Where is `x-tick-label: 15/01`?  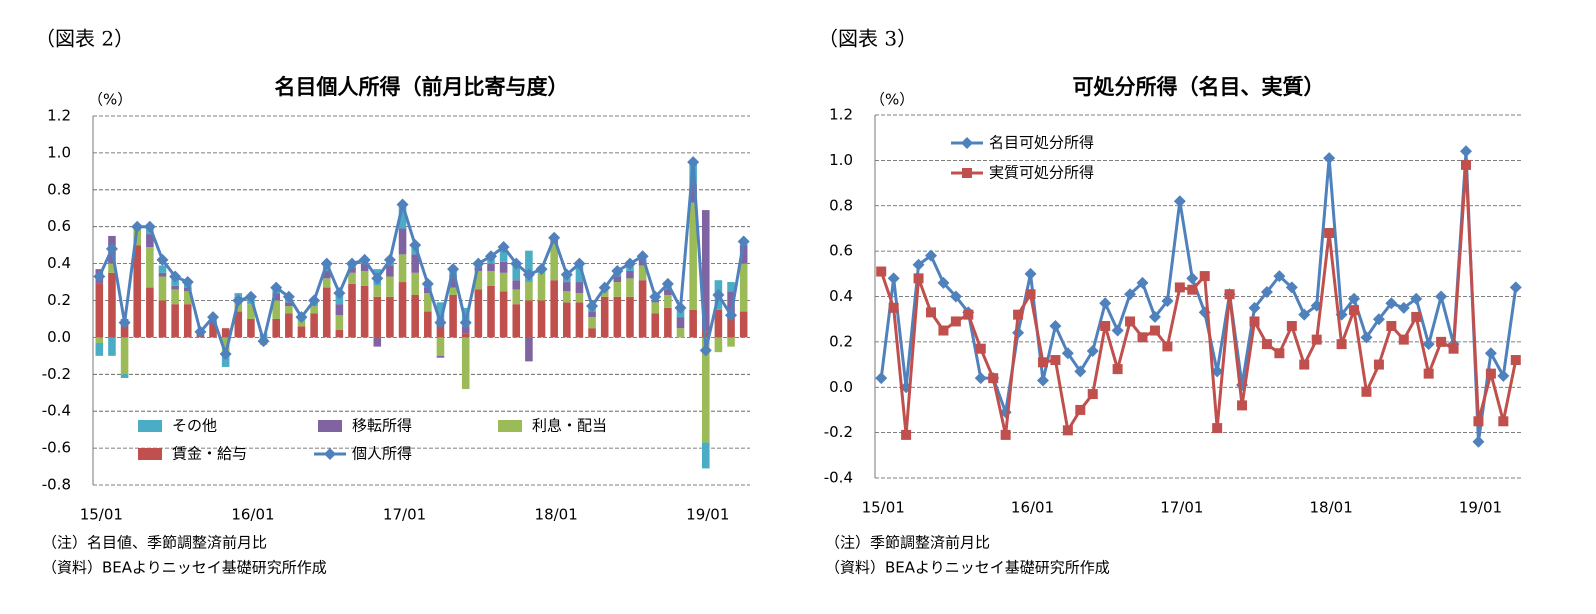
x-tick-label: 15/01 is located at coordinates (101, 515).